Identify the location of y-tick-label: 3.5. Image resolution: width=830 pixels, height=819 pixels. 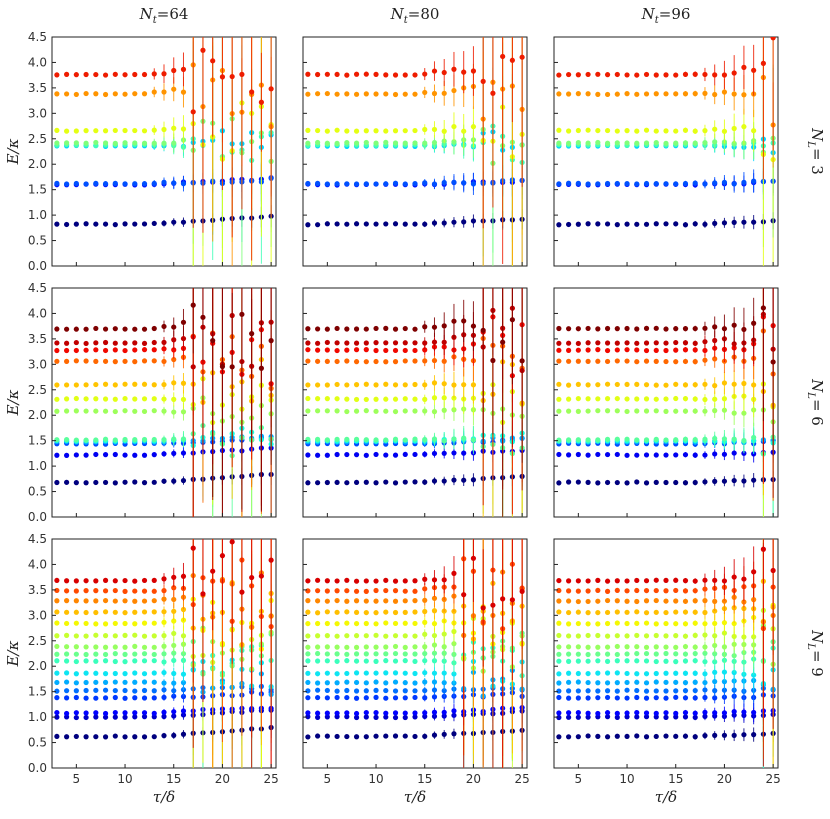
(37, 339).